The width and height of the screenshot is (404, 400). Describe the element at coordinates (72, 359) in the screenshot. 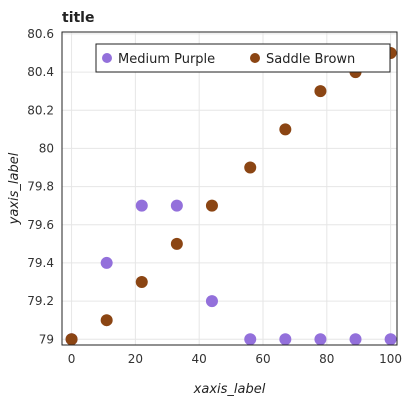

I see `x-tick-label: 0` at that location.